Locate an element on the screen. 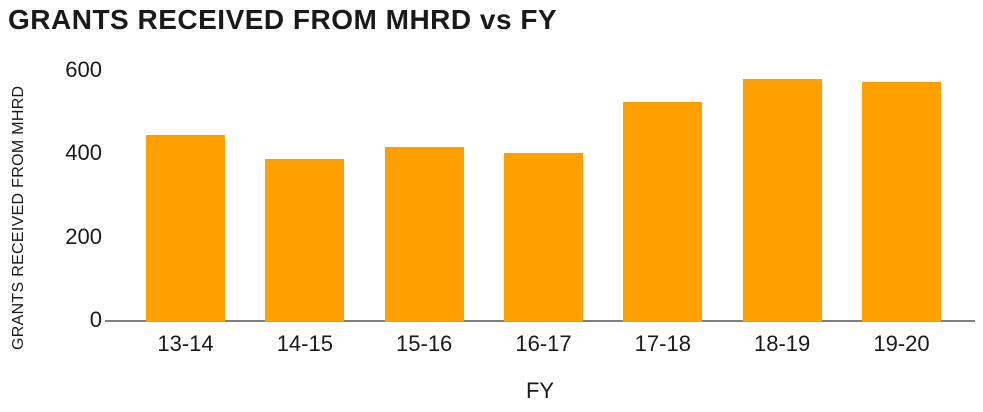 This screenshot has width=983, height=412. bar-slot-19-20: 19-20 is located at coordinates (901, 213).